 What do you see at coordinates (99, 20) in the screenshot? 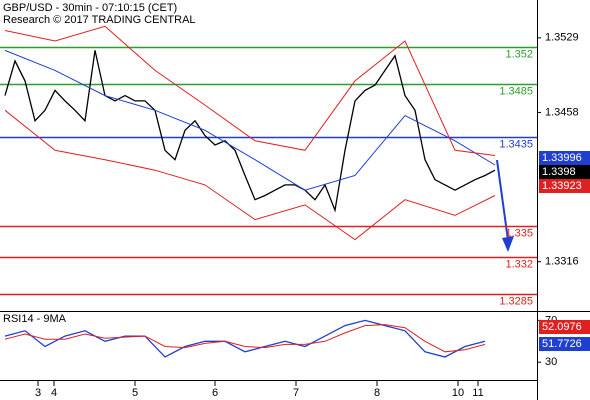
I see `chart-subtitle: Research © 2017 TRADING CENTRAL` at bounding box center [99, 20].